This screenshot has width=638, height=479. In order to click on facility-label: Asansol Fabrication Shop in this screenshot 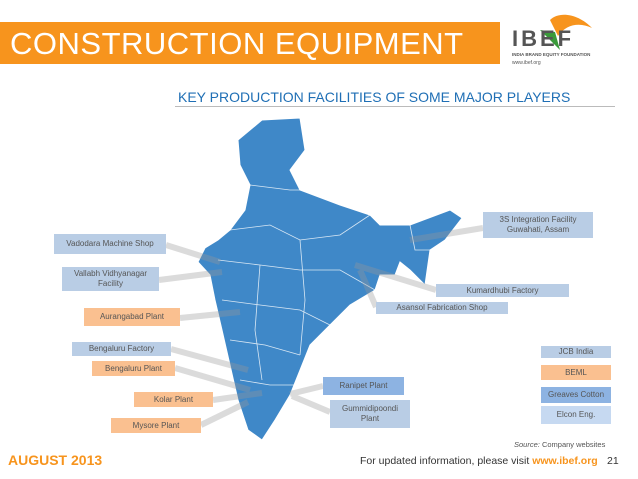, I will do `click(442, 308)`.